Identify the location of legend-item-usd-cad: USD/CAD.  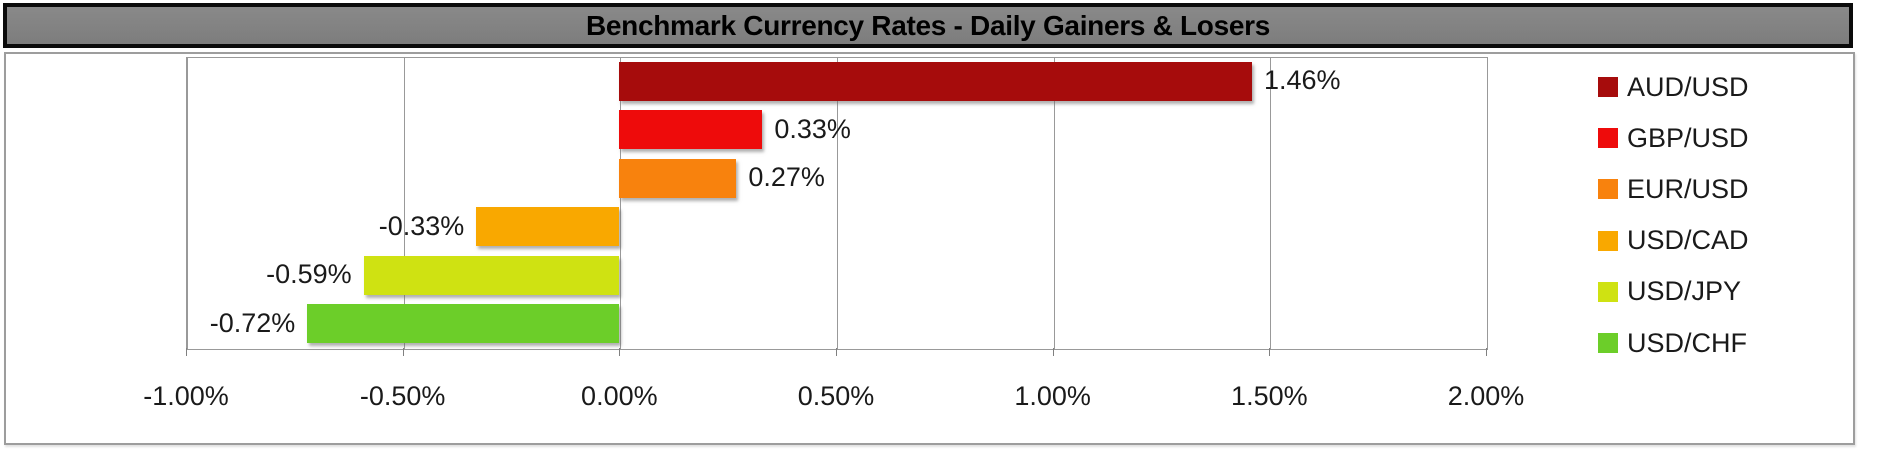
(1673, 241).